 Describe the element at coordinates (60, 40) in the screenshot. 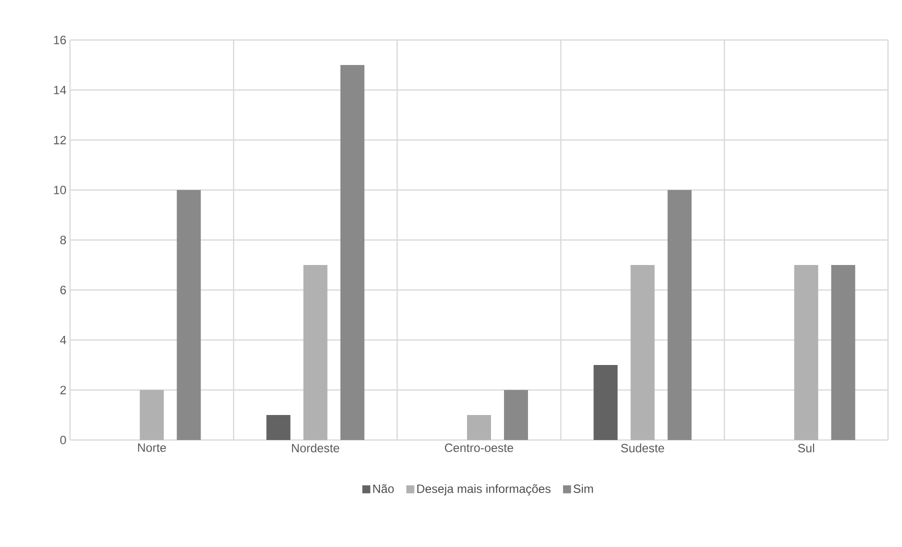

I see `y-tick-label: 16` at that location.